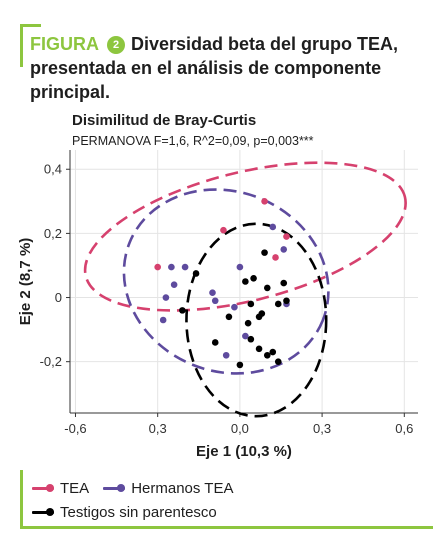 This screenshot has width=445, height=540. I want to click on y-axis-title: Eje 2 (8,7 %), so click(25, 282).